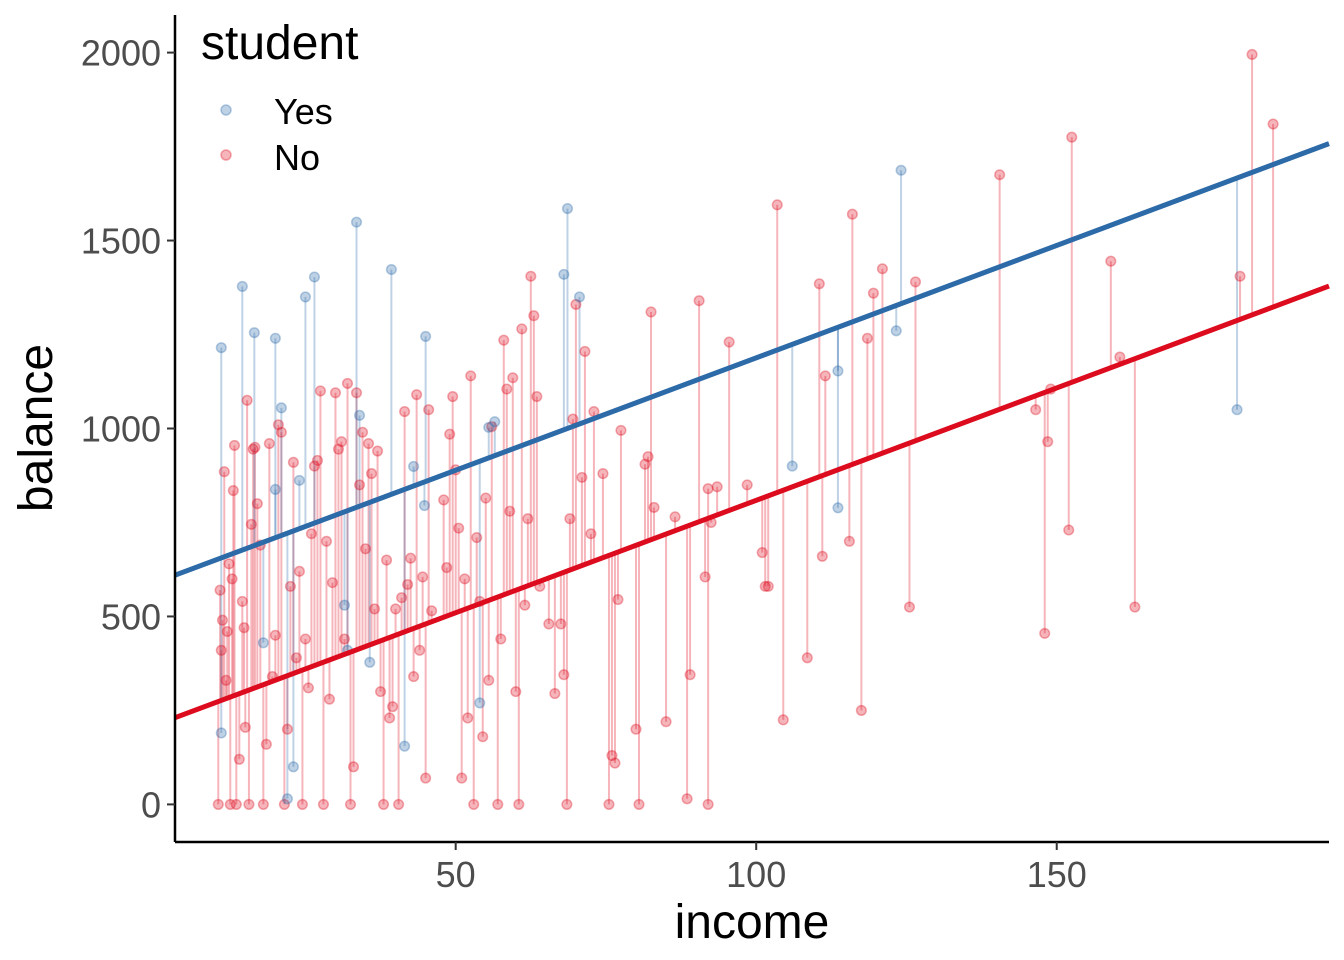 The image size is (1344, 960). Describe the element at coordinates (756, 874) in the screenshot. I see `x-tick-label: 100` at that location.